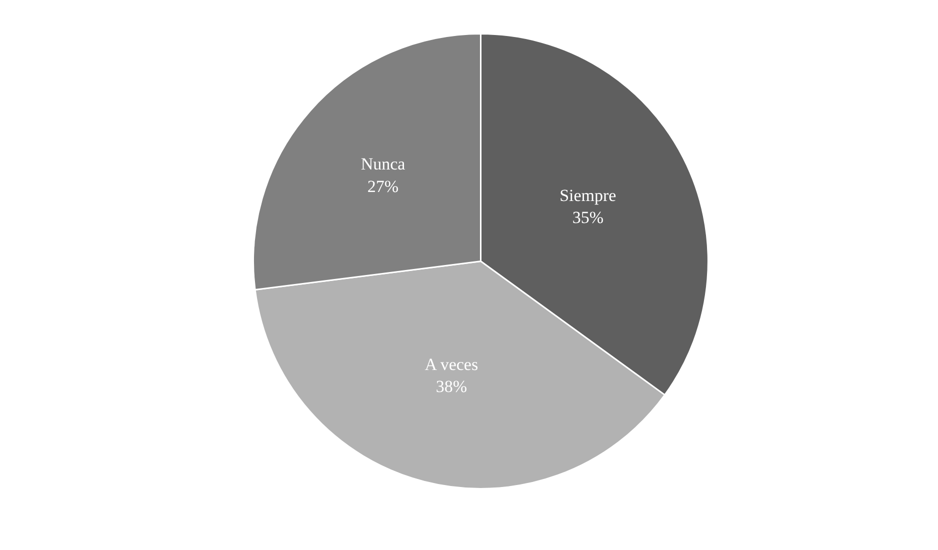  What do you see at coordinates (588, 196) in the screenshot?
I see `slice-label: Siempre` at bounding box center [588, 196].